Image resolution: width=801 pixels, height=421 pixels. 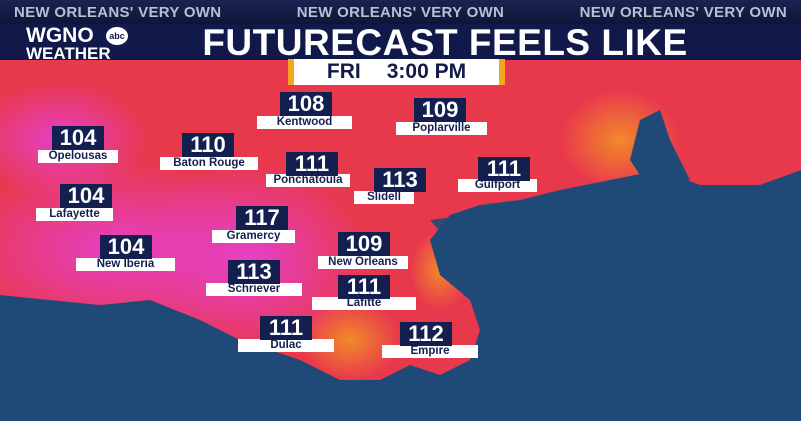 I want to click on city-name: Ponchatoula, so click(x=308, y=180).